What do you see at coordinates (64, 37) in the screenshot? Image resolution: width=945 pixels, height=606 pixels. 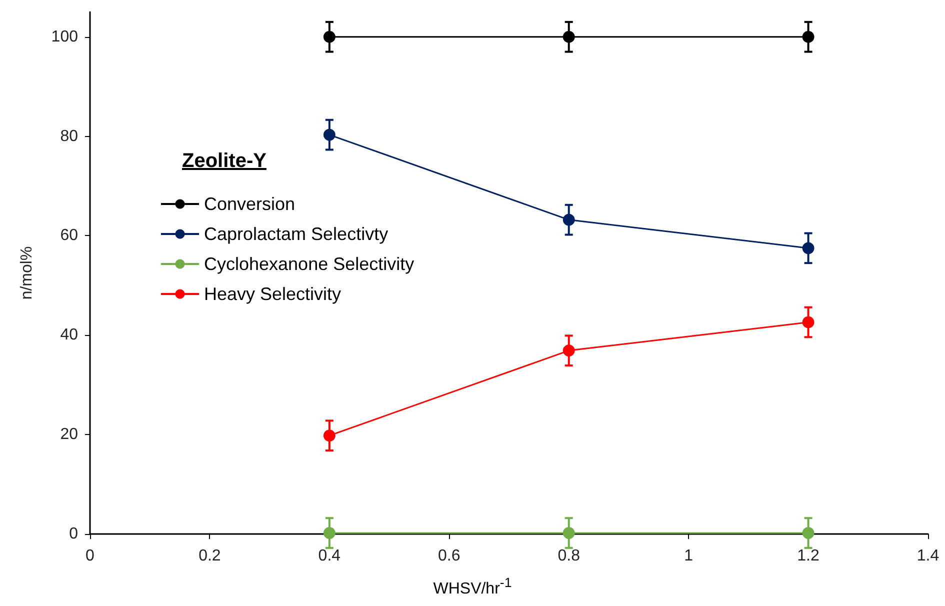 I see `y-tick-label: 100` at bounding box center [64, 37].